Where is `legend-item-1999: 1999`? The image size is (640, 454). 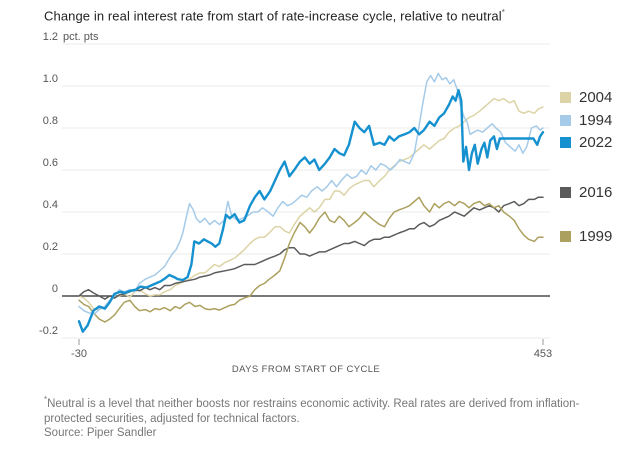 legend-item-1999: 1999 is located at coordinates (586, 236).